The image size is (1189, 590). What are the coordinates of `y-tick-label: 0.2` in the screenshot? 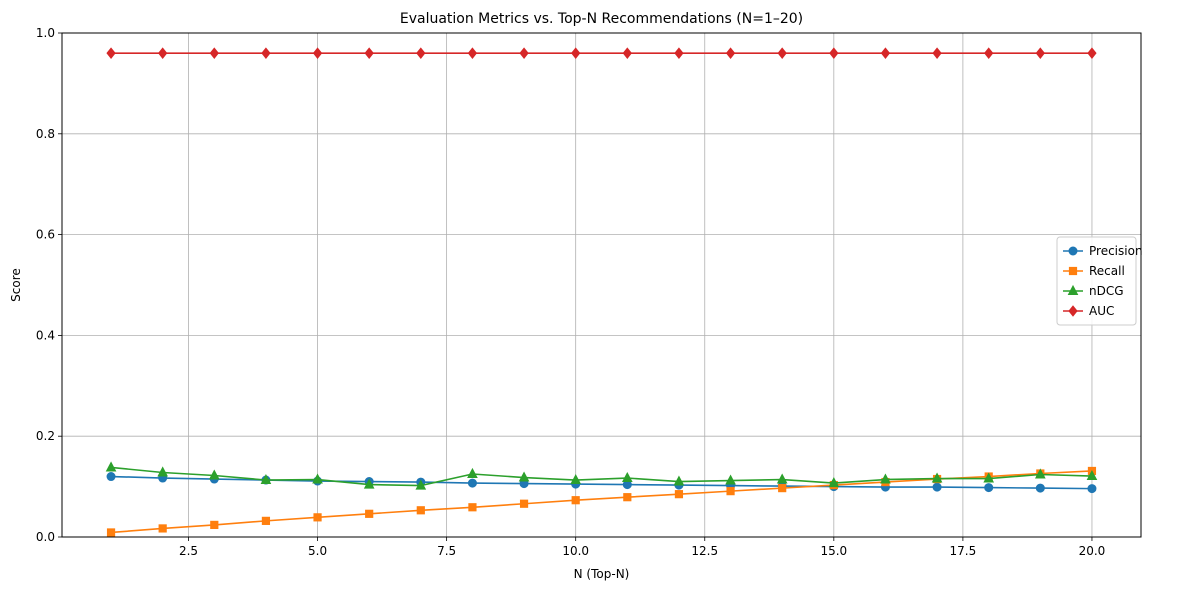 It's located at (45, 436).